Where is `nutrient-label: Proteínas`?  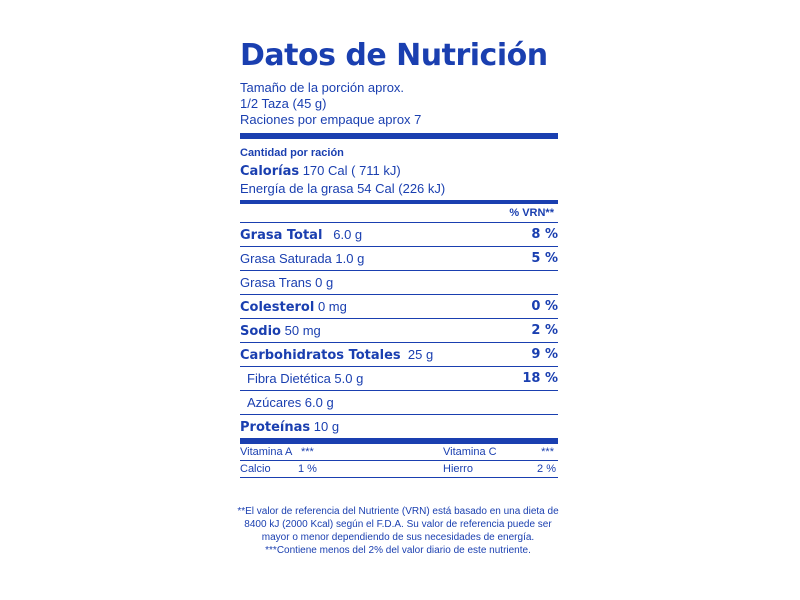 nutrient-label: Proteínas is located at coordinates (275, 427).